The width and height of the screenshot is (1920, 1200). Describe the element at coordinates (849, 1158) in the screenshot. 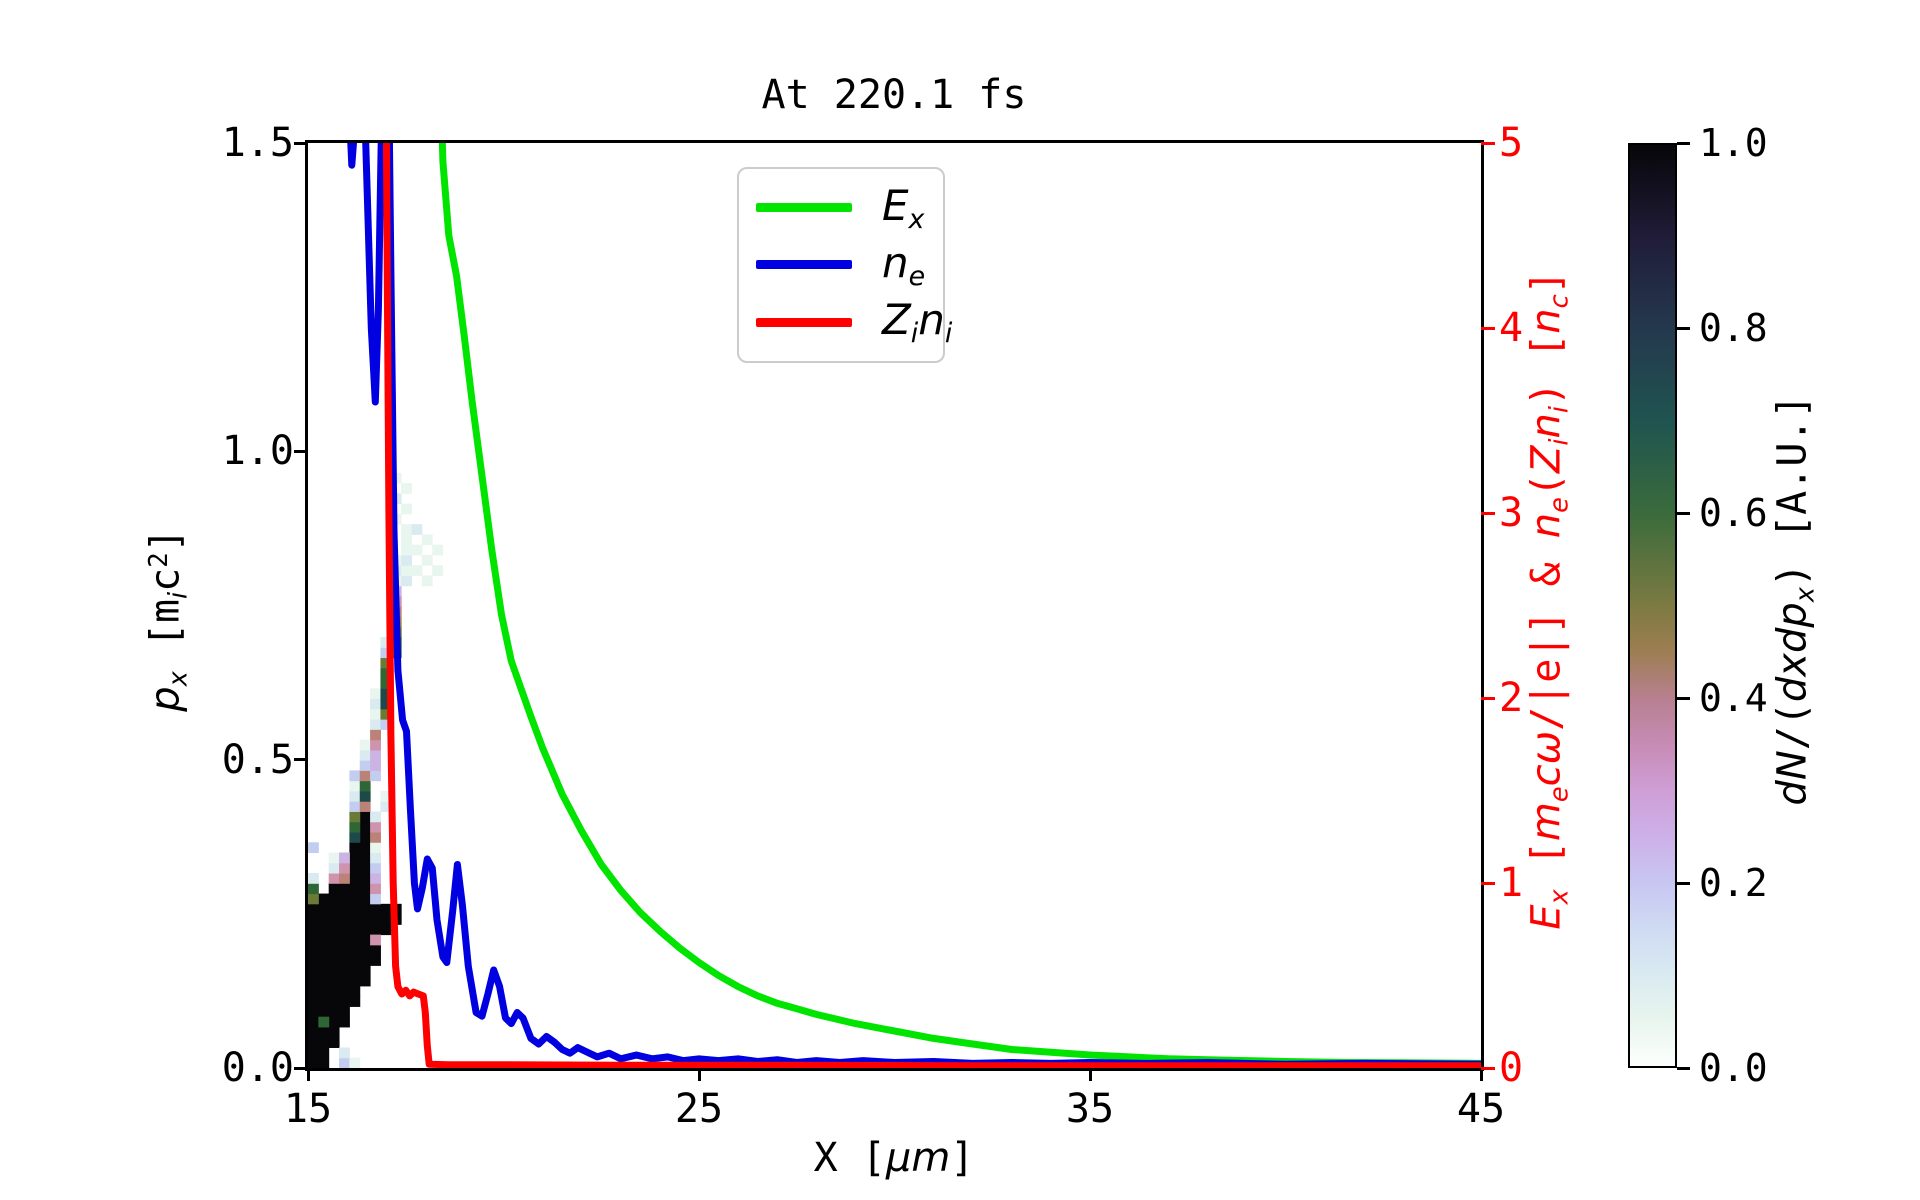

I see `label-segment: X [` at that location.